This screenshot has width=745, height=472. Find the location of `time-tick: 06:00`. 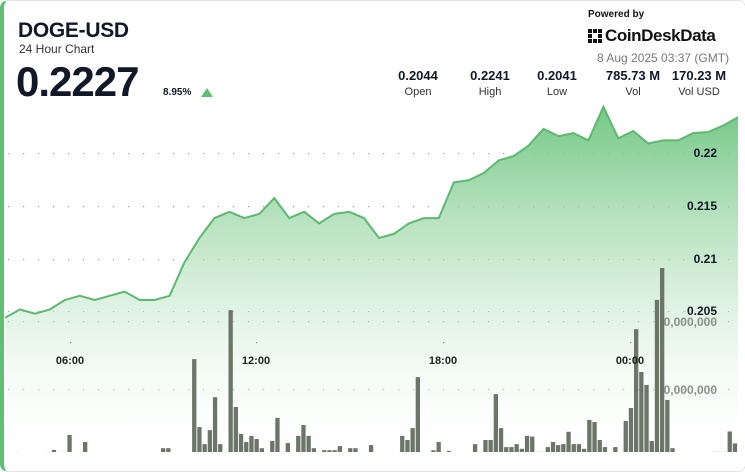

time-tick: 06:00 is located at coordinates (70, 361).